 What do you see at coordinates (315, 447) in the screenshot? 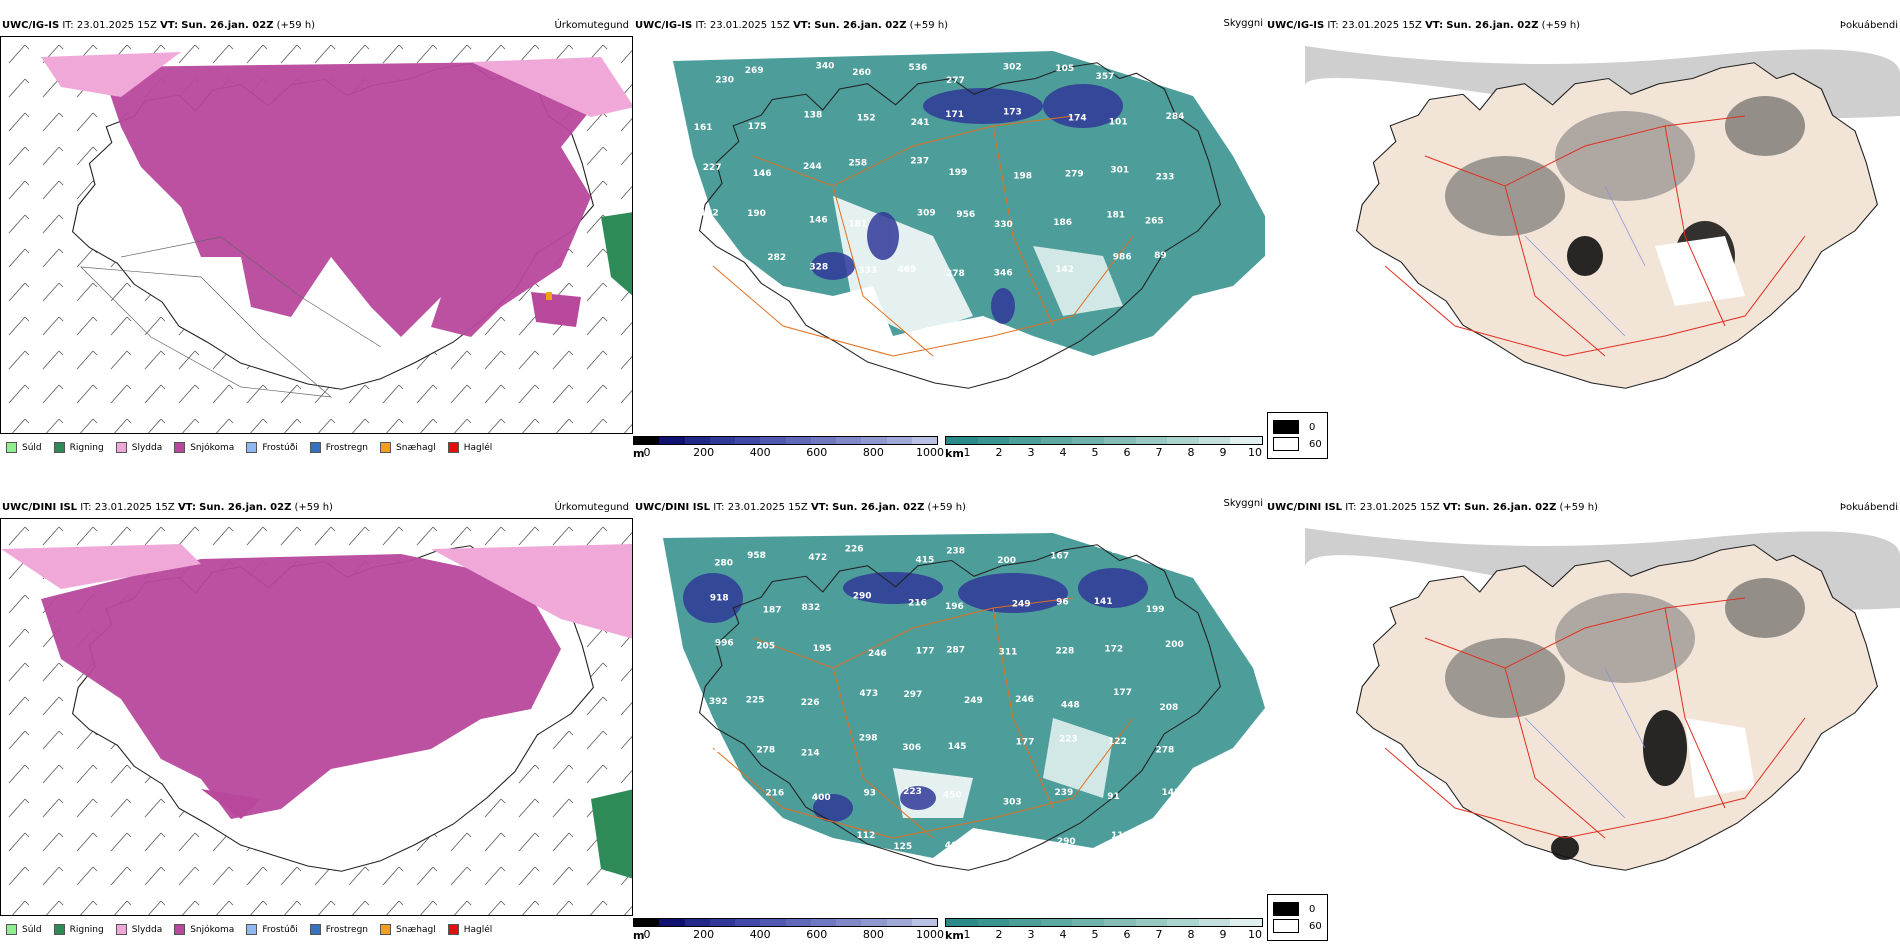
I see `swatch-frostregn` at bounding box center [315, 447].